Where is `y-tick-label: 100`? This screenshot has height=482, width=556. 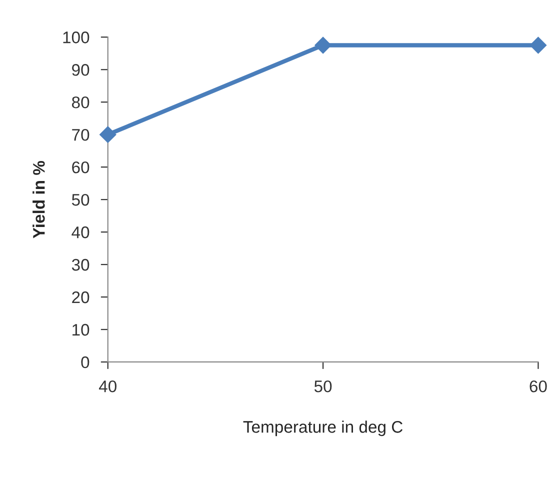
y-tick-label: 100 is located at coordinates (76, 38).